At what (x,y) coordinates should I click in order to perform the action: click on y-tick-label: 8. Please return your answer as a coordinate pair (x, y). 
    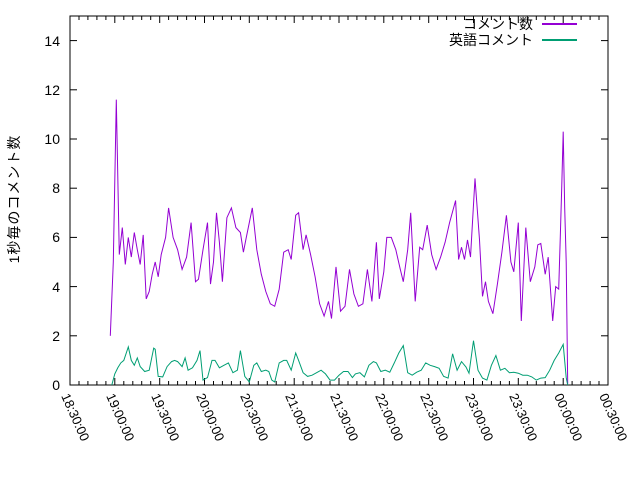
    Looking at the image, I should click on (56, 188).